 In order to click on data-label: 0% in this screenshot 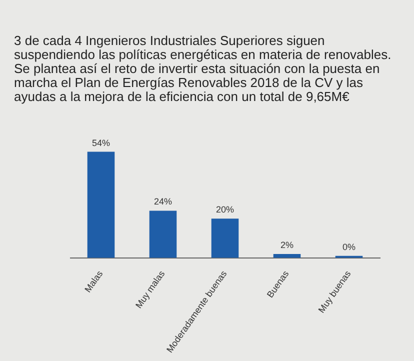, I will do `click(349, 247)`.